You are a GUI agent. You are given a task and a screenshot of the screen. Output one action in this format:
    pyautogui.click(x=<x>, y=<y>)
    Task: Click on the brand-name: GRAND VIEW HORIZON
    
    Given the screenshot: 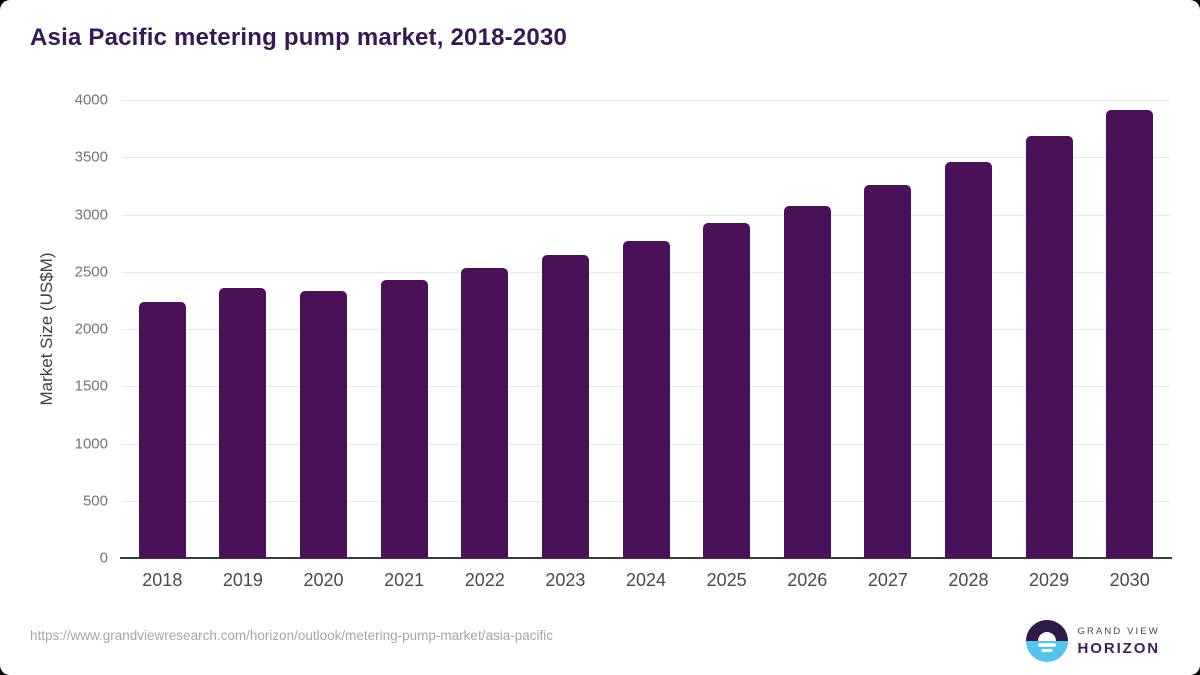 What is the action you would take?
    pyautogui.click(x=1119, y=641)
    